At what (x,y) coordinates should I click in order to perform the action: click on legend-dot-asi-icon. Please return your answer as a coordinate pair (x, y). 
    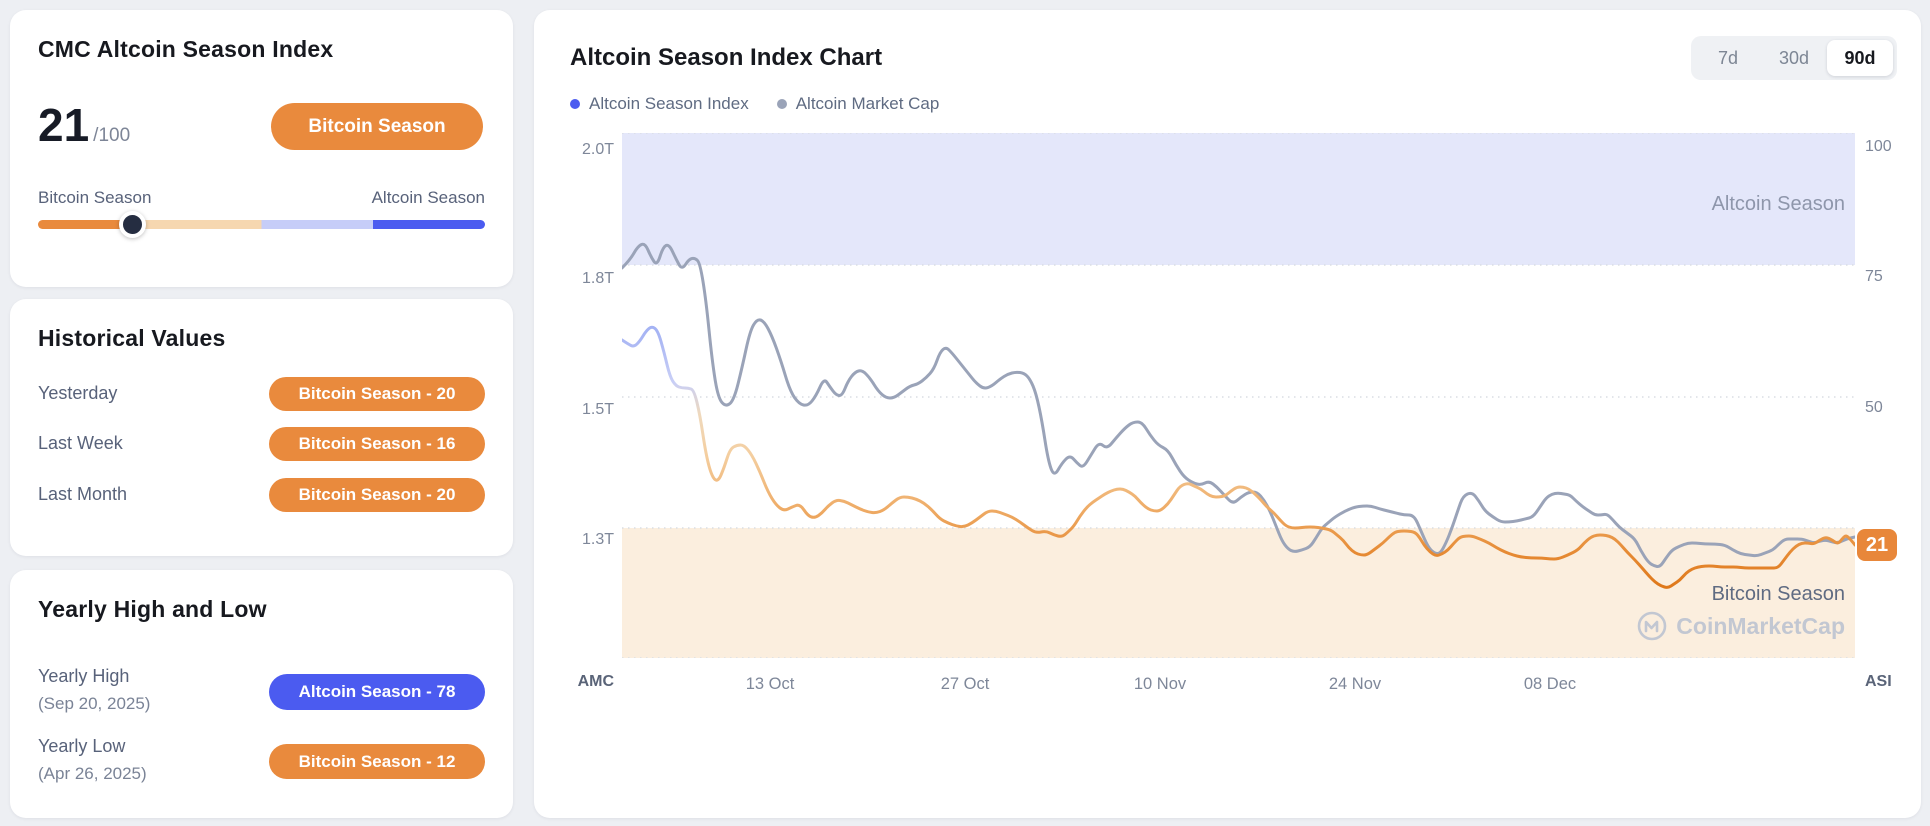
    Looking at the image, I should click on (575, 104).